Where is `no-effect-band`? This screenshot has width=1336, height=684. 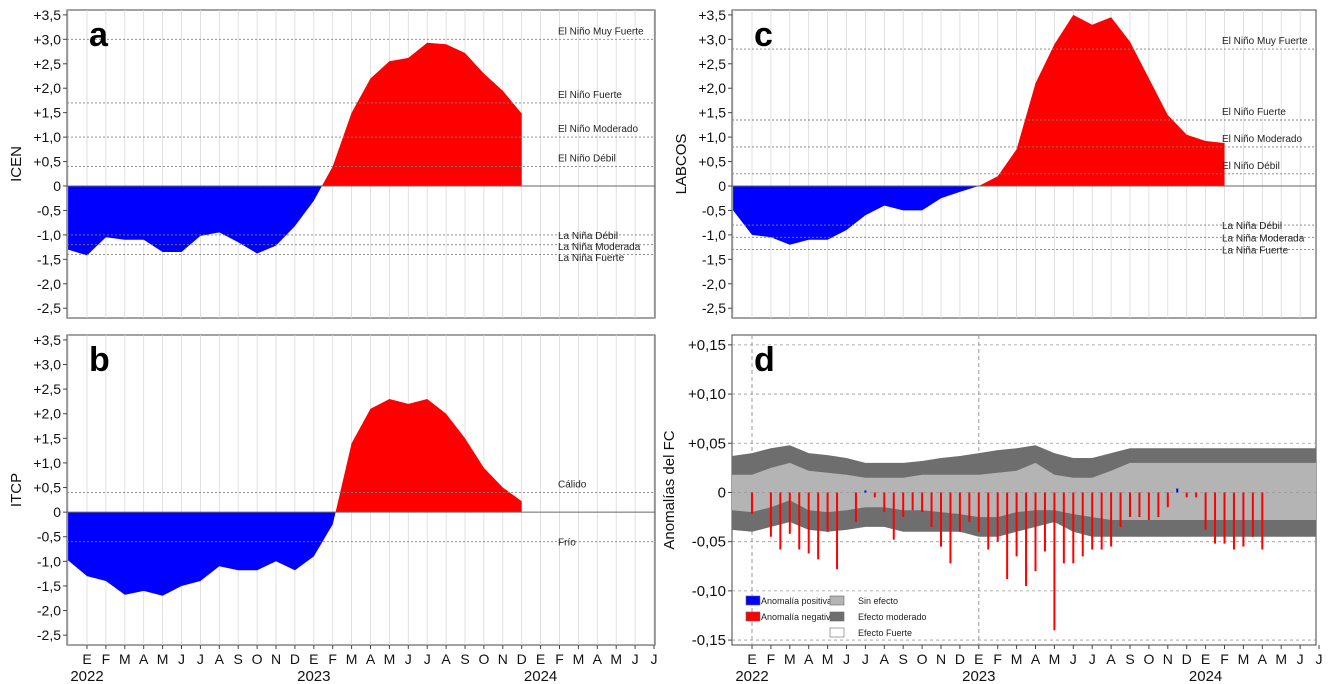
no-effect-band is located at coordinates (1024, 491).